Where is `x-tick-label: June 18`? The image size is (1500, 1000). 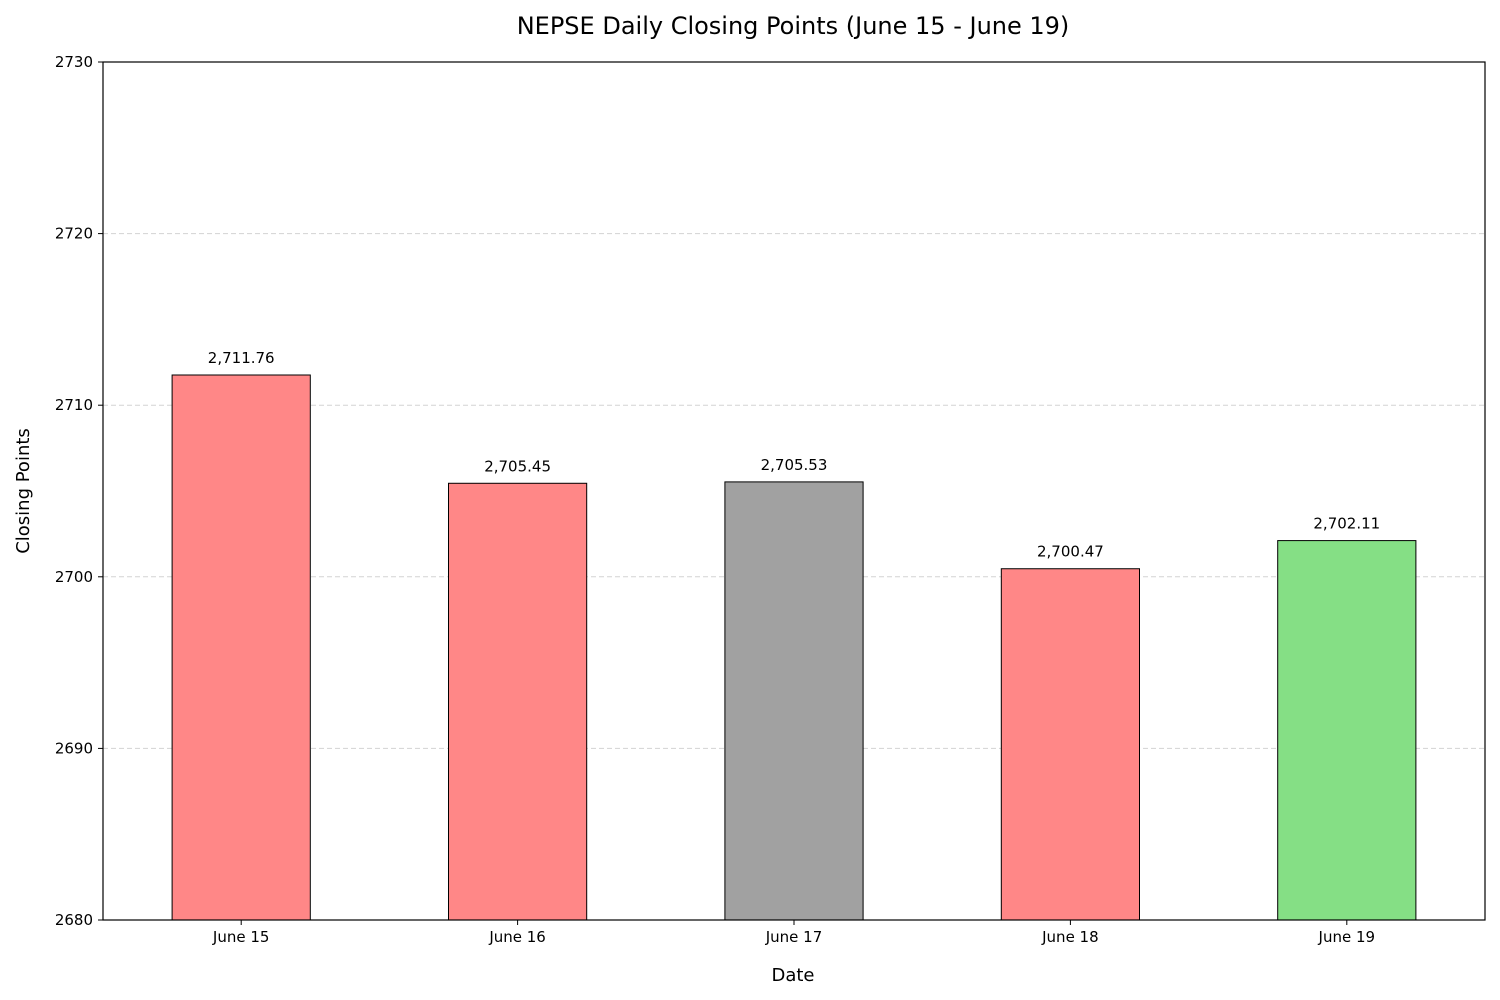
x-tick-label: June 18 is located at coordinates (1070, 937).